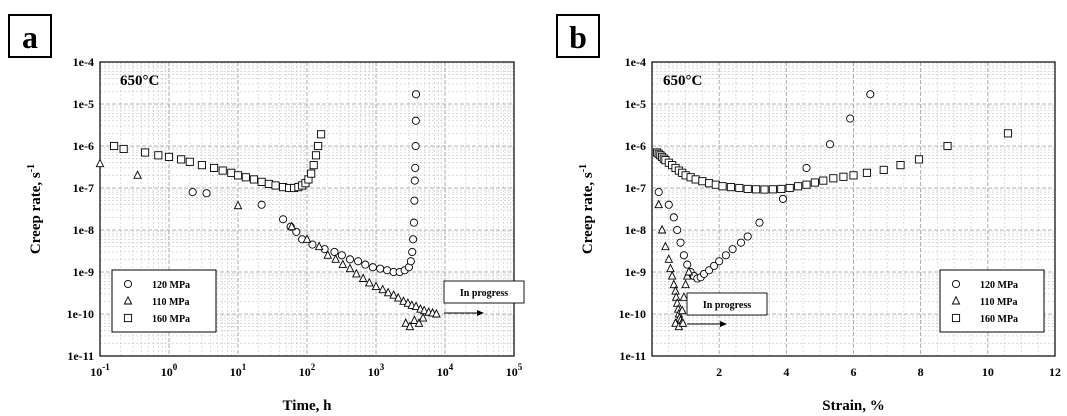 The image size is (1067, 416). Describe the element at coordinates (376, 370) in the screenshot. I see `x-tick-label: 10³` at that location.